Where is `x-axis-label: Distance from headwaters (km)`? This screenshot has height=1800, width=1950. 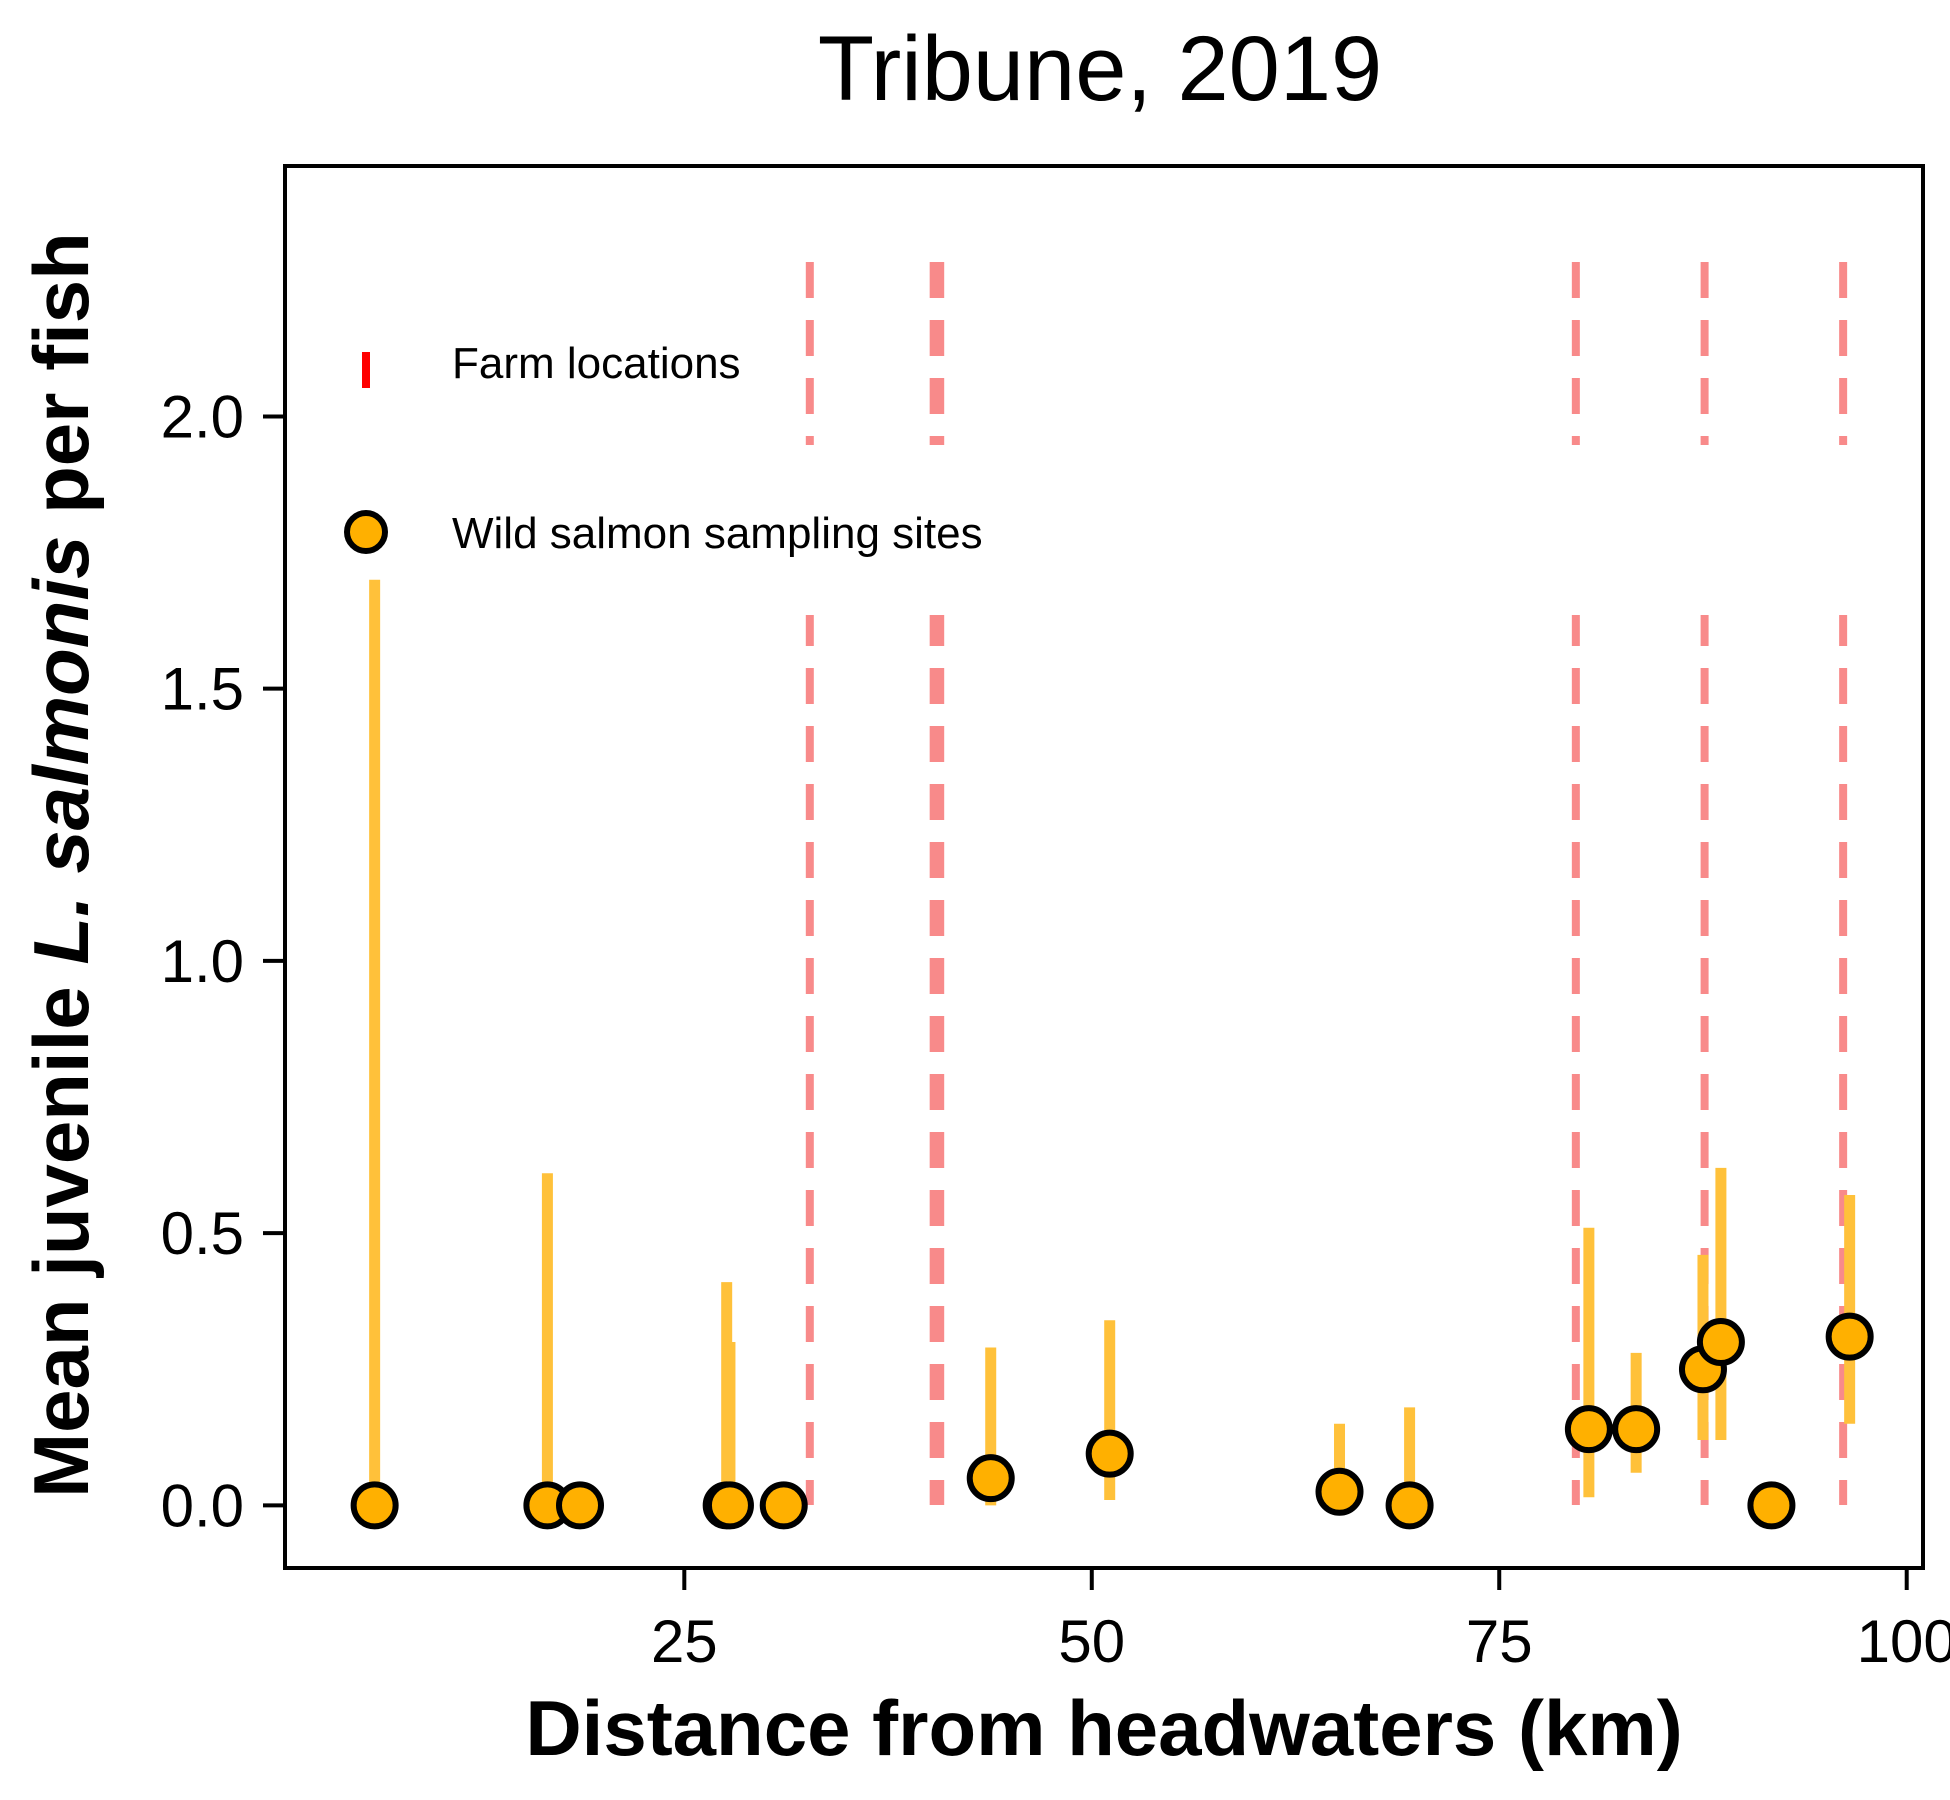
x-axis-label: Distance from headwaters (km) is located at coordinates (1103, 1728).